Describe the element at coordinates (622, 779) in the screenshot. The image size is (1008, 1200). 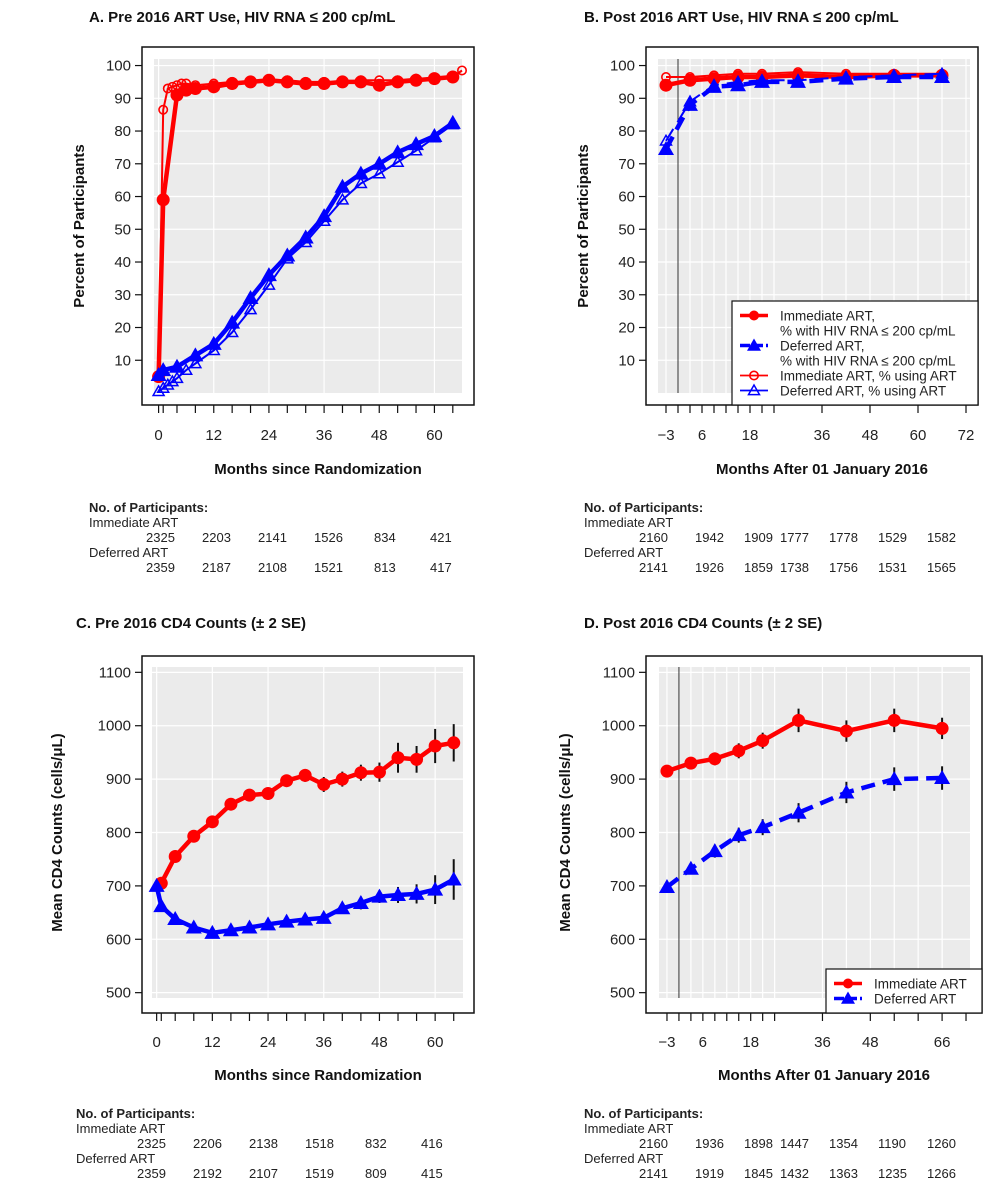
I see `y-tick-label: 900` at that location.